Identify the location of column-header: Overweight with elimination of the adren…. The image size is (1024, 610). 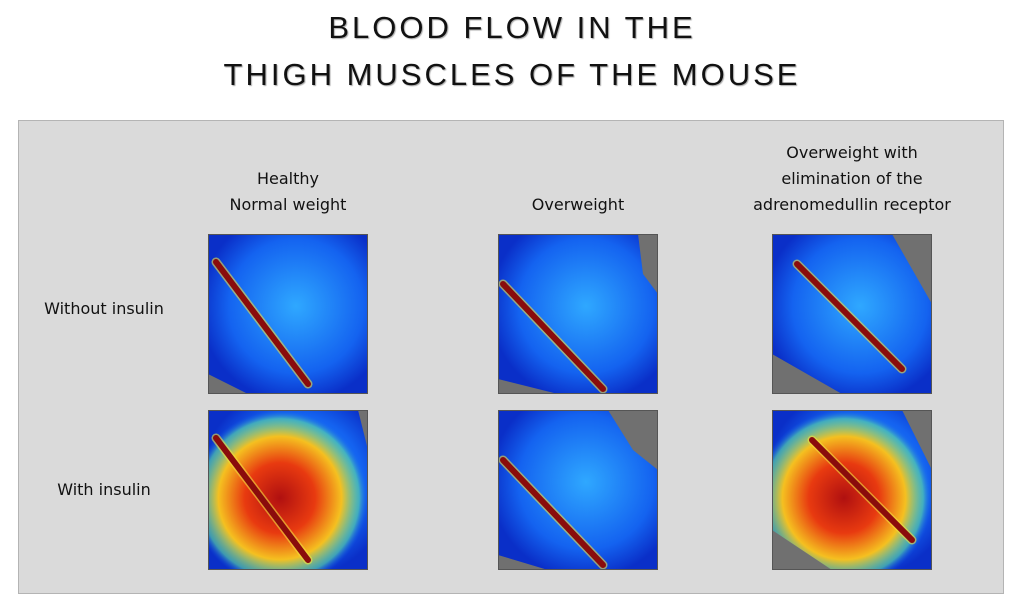
(852, 179).